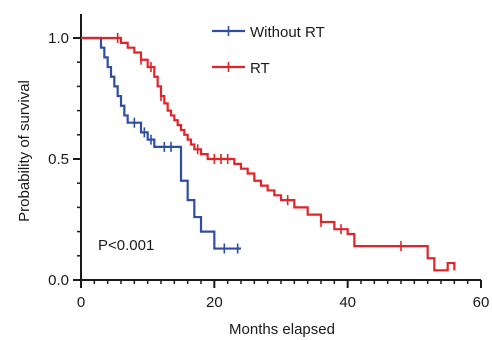  What do you see at coordinates (81, 302) in the screenshot?
I see `x-tick-label: 0` at bounding box center [81, 302].